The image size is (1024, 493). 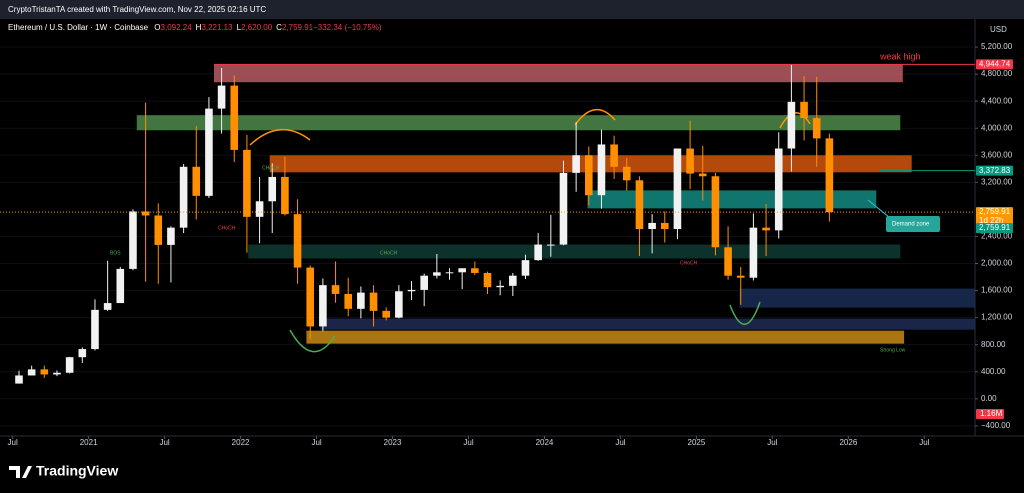 I want to click on annotation: Demand zone, so click(x=911, y=225).